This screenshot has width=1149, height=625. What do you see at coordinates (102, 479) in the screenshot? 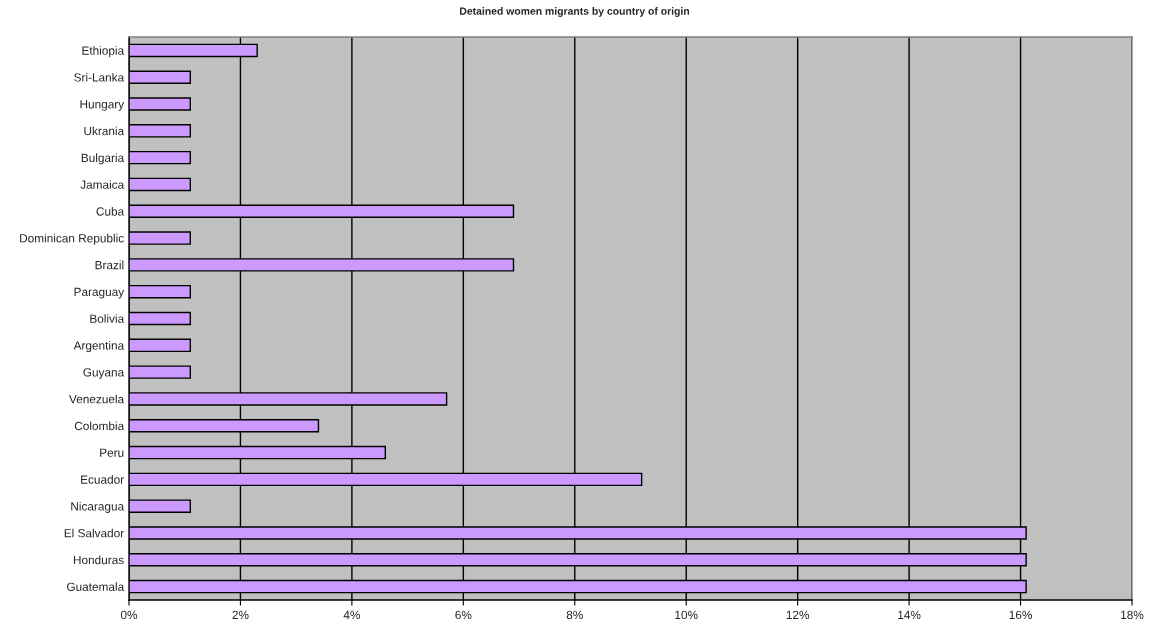
I see `y-tick-label: Ecuador` at bounding box center [102, 479].